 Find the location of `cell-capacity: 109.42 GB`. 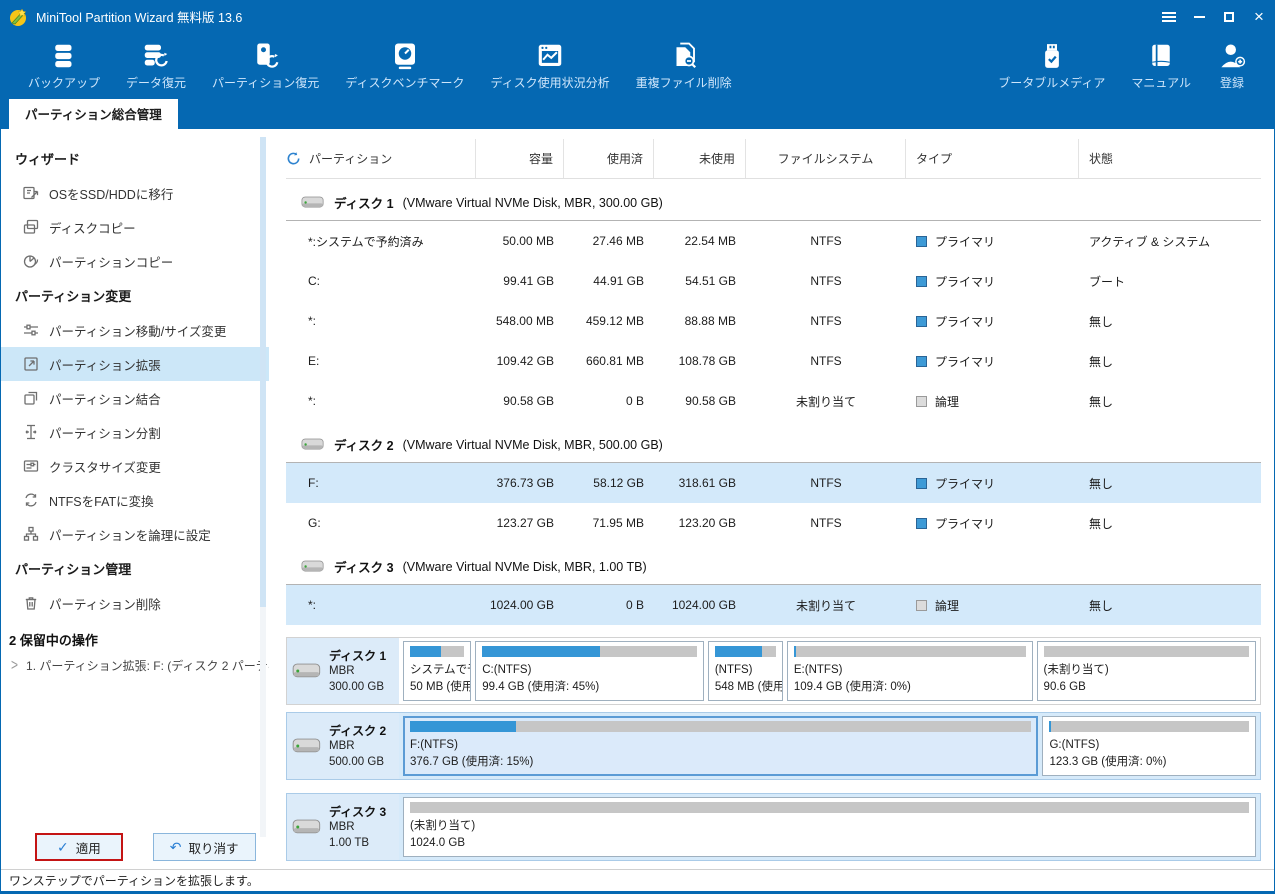

cell-capacity: 109.42 GB is located at coordinates (525, 361).